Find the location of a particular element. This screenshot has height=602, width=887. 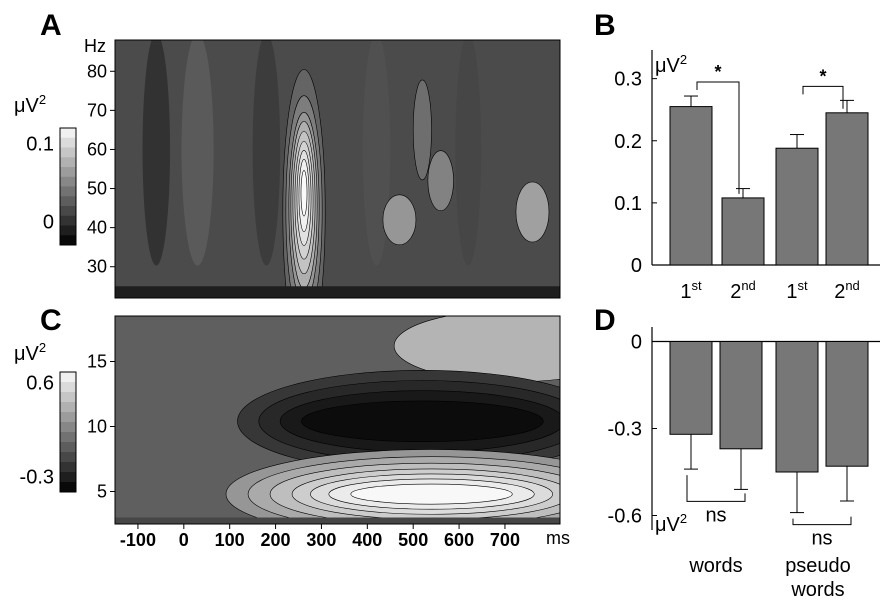

colorbar-a-frame is located at coordinates (68, 186).